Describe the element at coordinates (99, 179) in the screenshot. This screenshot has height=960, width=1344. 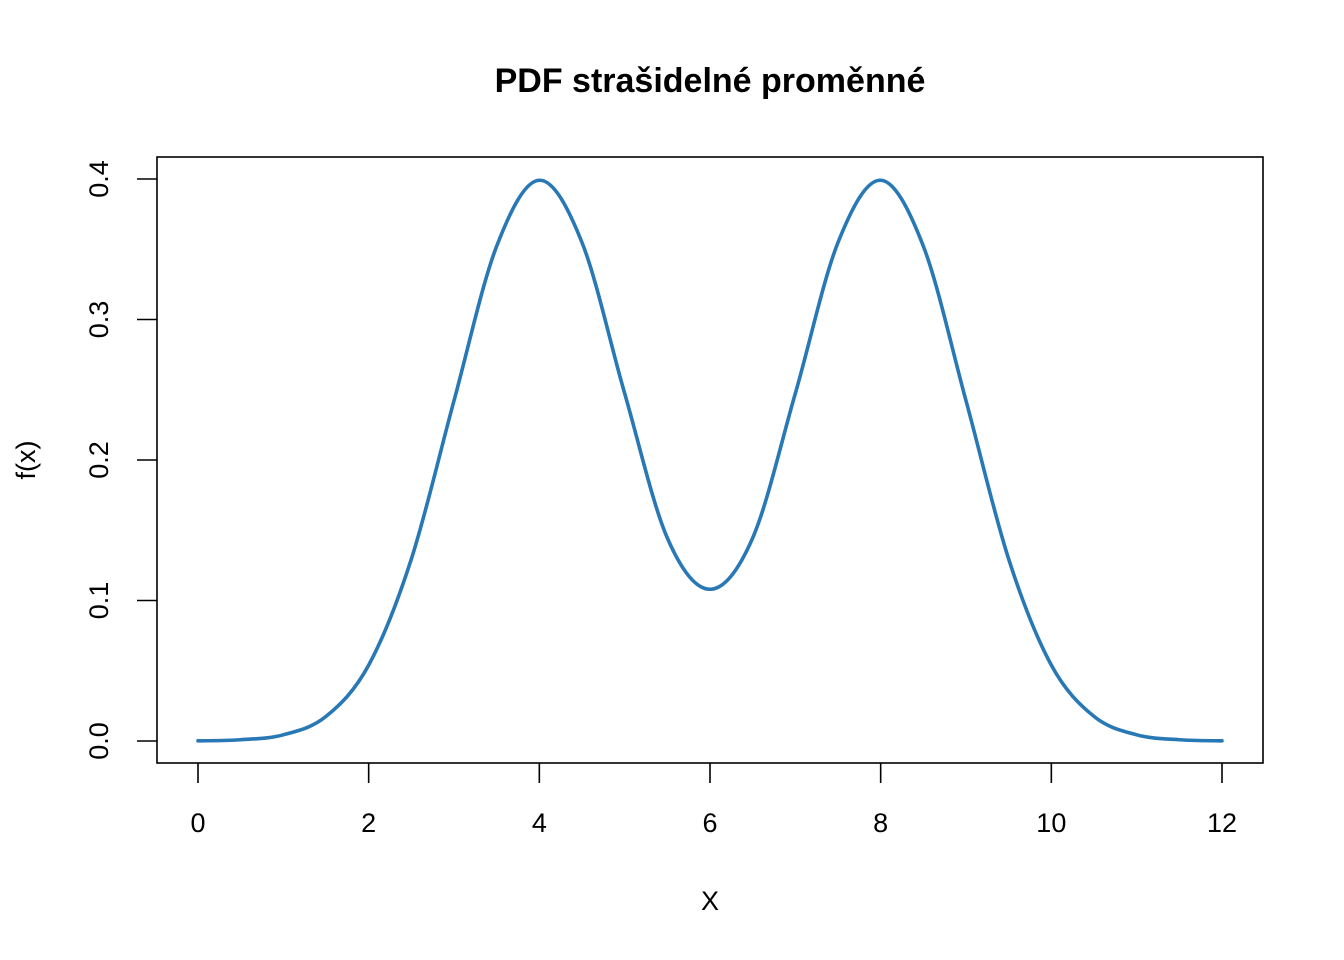
I see `y-tick-label: 0.4` at that location.